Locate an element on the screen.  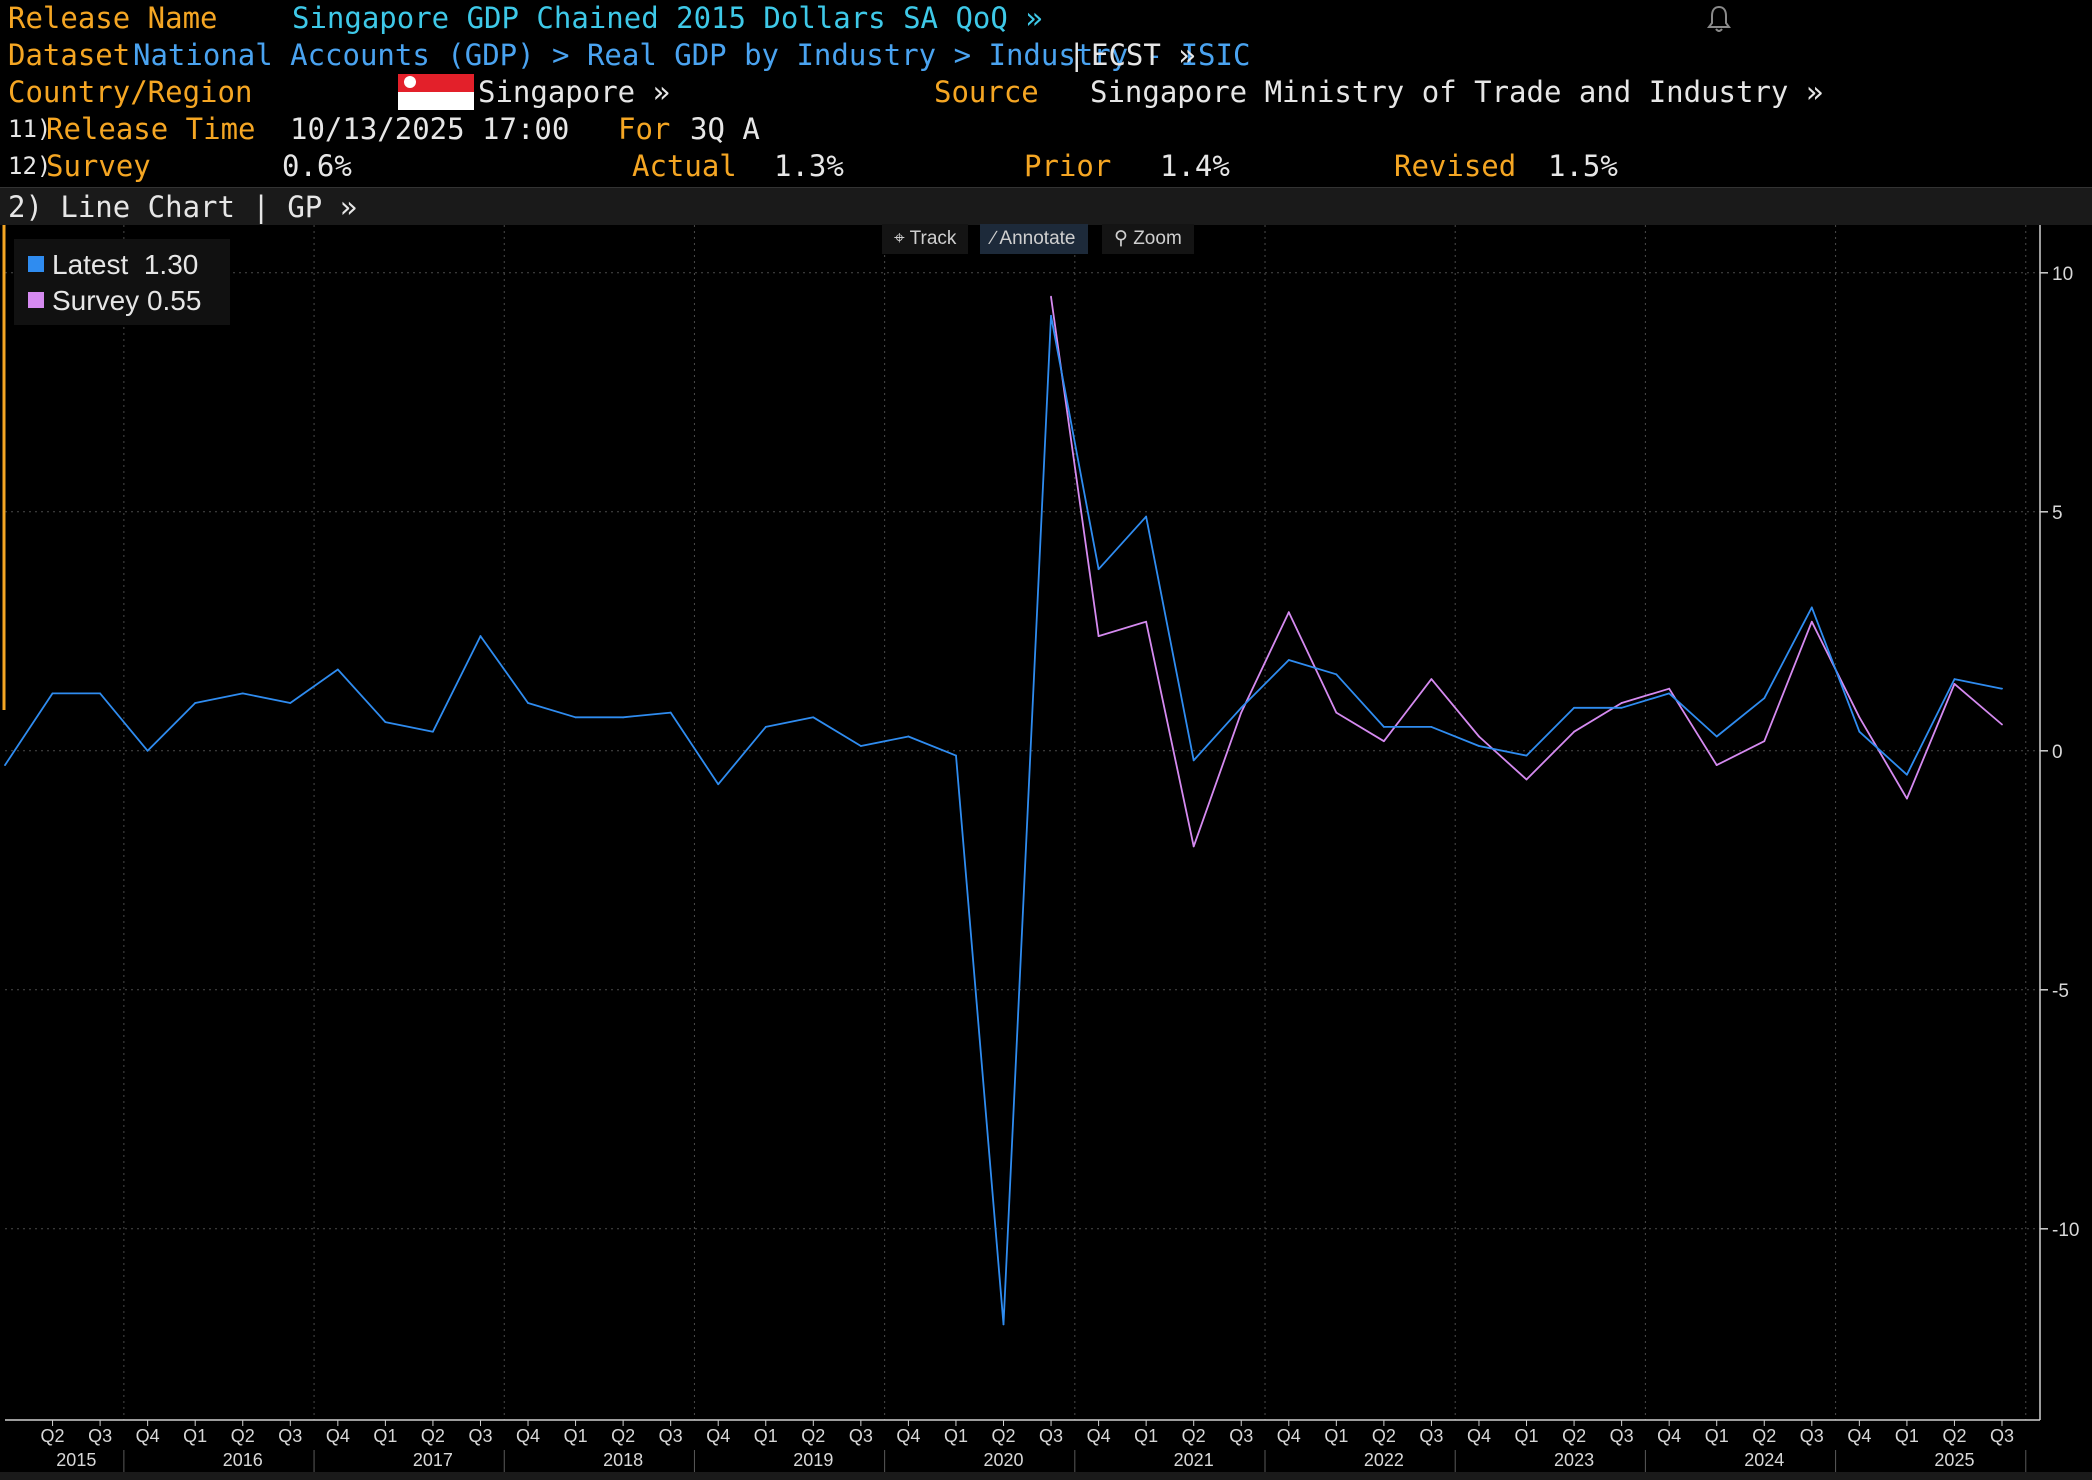
survey-number: 12) is located at coordinates (30, 166).